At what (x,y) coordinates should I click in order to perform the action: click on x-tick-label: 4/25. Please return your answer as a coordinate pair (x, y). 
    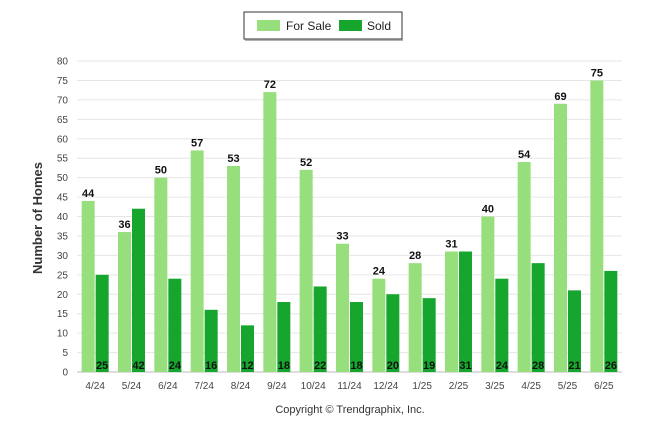
    Looking at the image, I should click on (531, 386).